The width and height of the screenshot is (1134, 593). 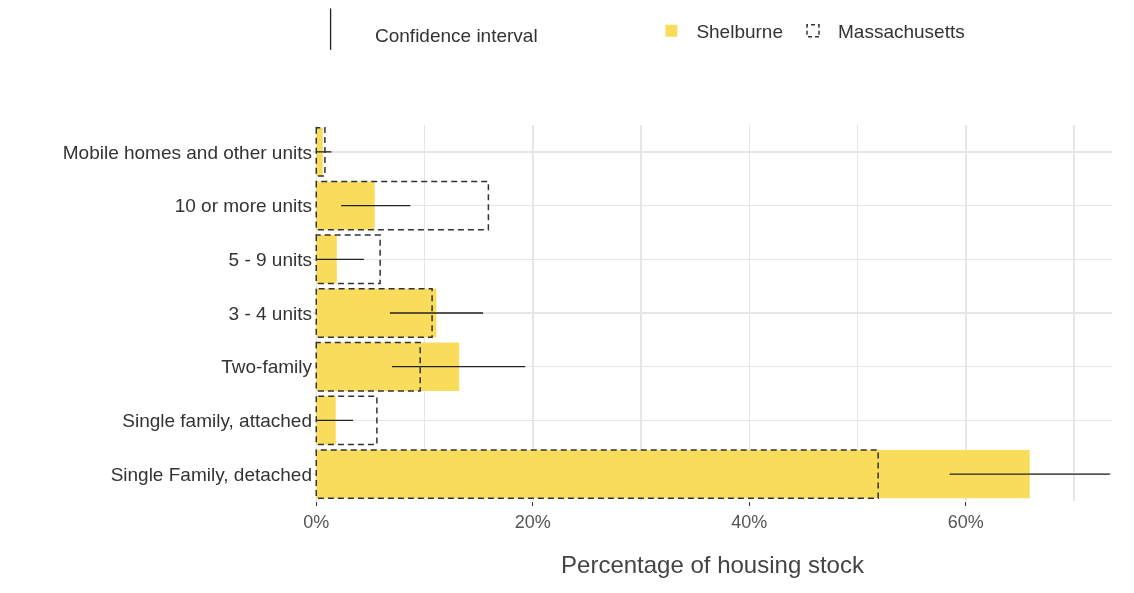 What do you see at coordinates (243, 206) in the screenshot?
I see `y-tick-label: 10 or more units` at bounding box center [243, 206].